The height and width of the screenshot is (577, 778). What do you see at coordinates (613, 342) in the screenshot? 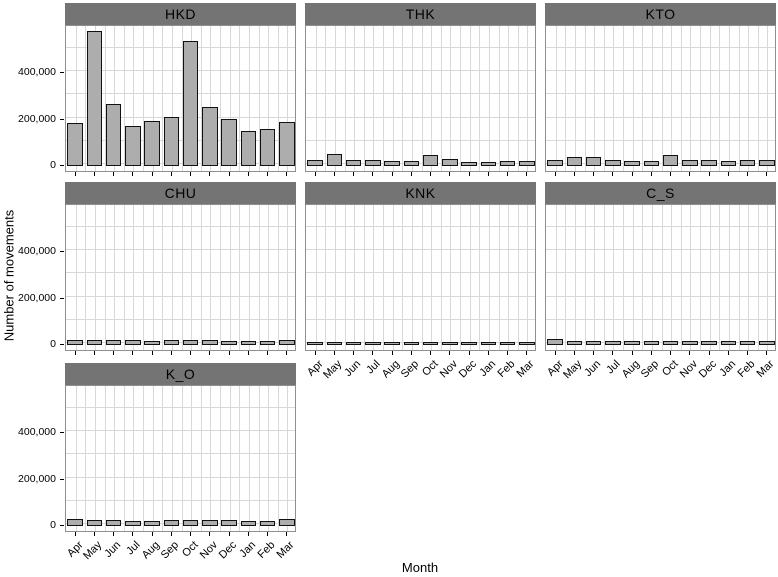
I see `bar-C_S-Jul` at bounding box center [613, 342].